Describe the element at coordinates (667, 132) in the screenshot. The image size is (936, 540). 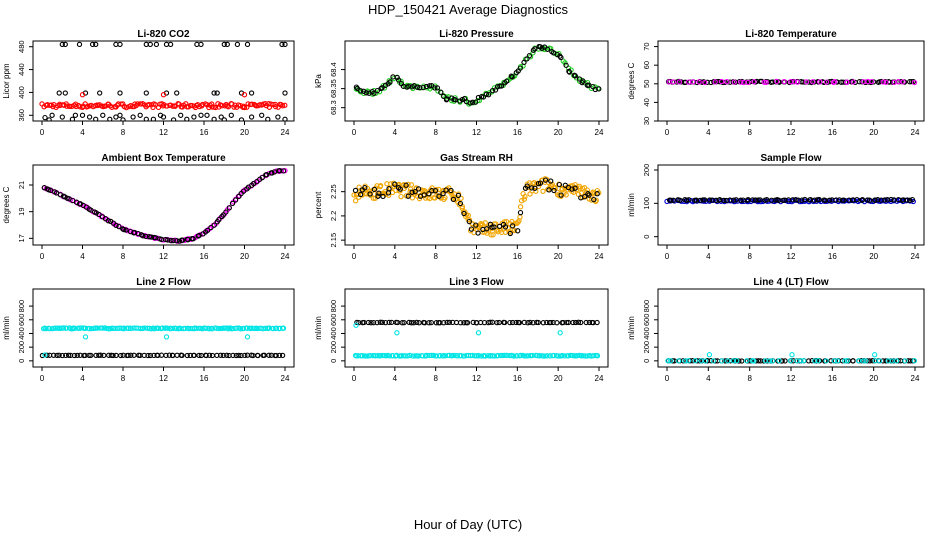
I see `x-tick-label: 0` at that location.